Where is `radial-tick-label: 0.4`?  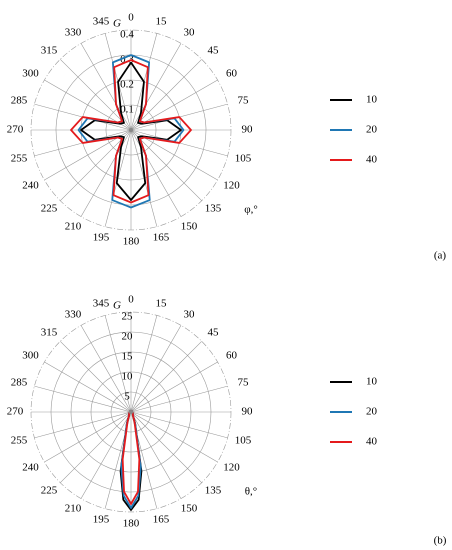 radial-tick-label: 0.4 is located at coordinates (127, 35).